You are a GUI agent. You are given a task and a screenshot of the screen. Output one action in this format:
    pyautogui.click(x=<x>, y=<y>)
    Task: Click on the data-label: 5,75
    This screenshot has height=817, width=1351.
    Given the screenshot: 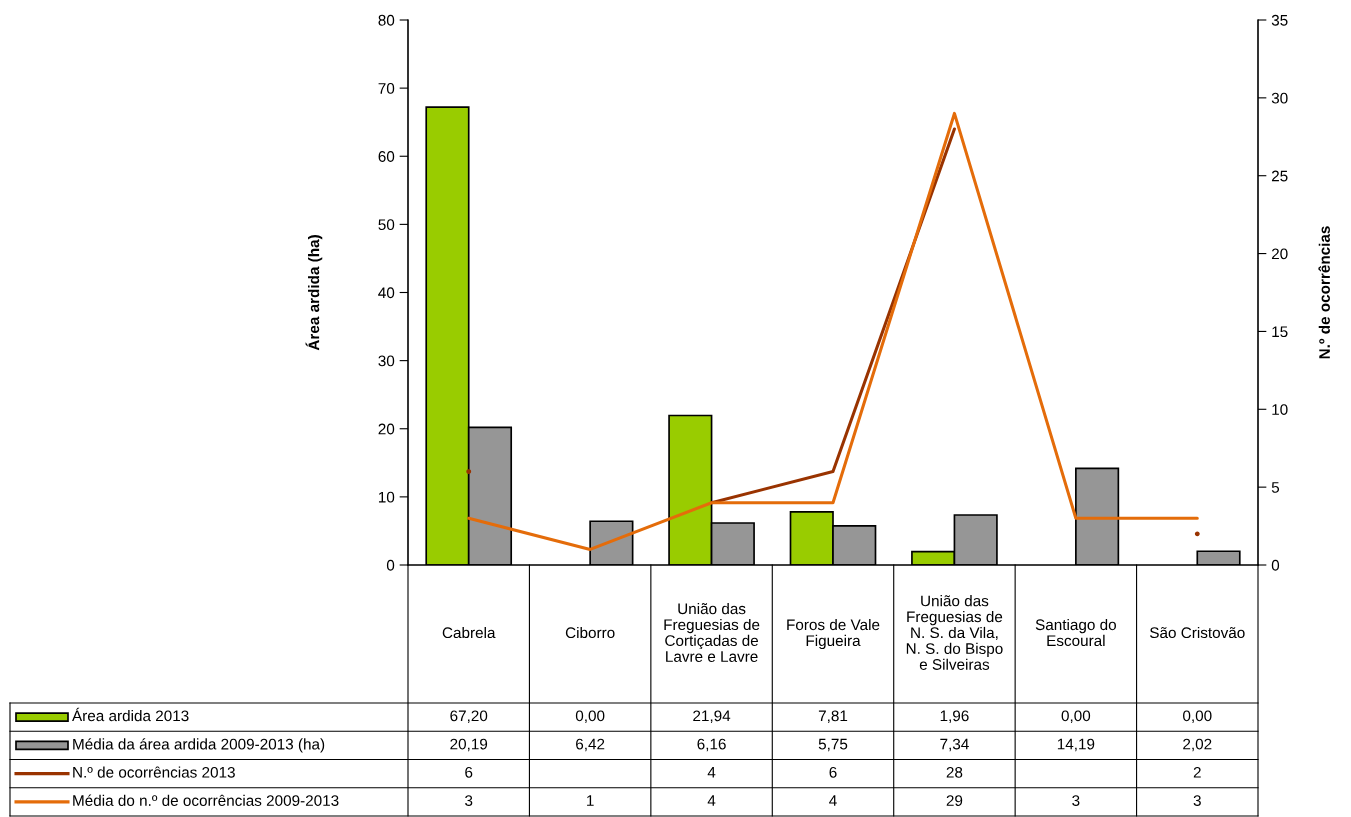 What is the action you would take?
    pyautogui.click(x=833, y=745)
    